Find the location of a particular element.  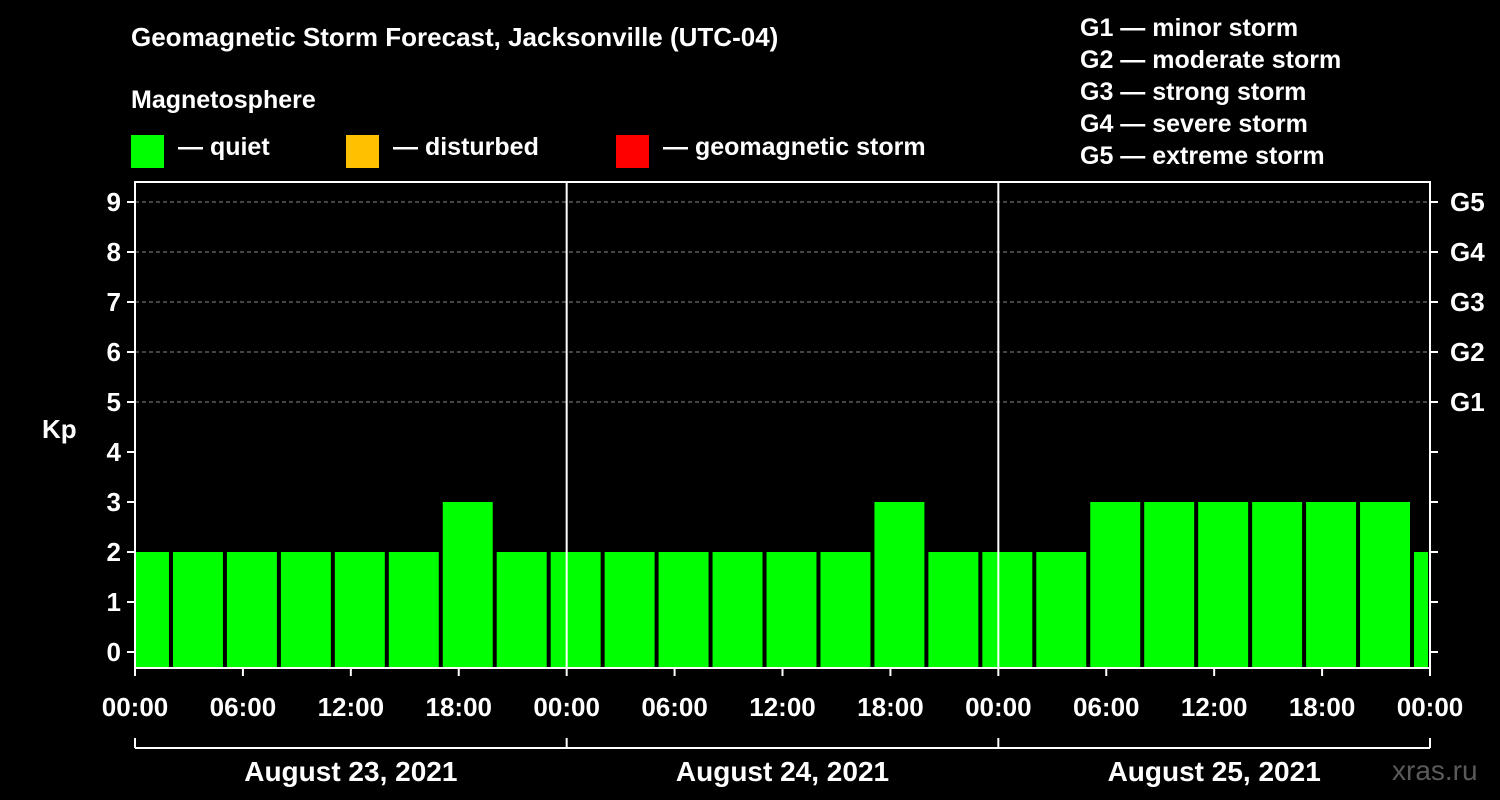

legend-swatch-disturbed is located at coordinates (362, 151).